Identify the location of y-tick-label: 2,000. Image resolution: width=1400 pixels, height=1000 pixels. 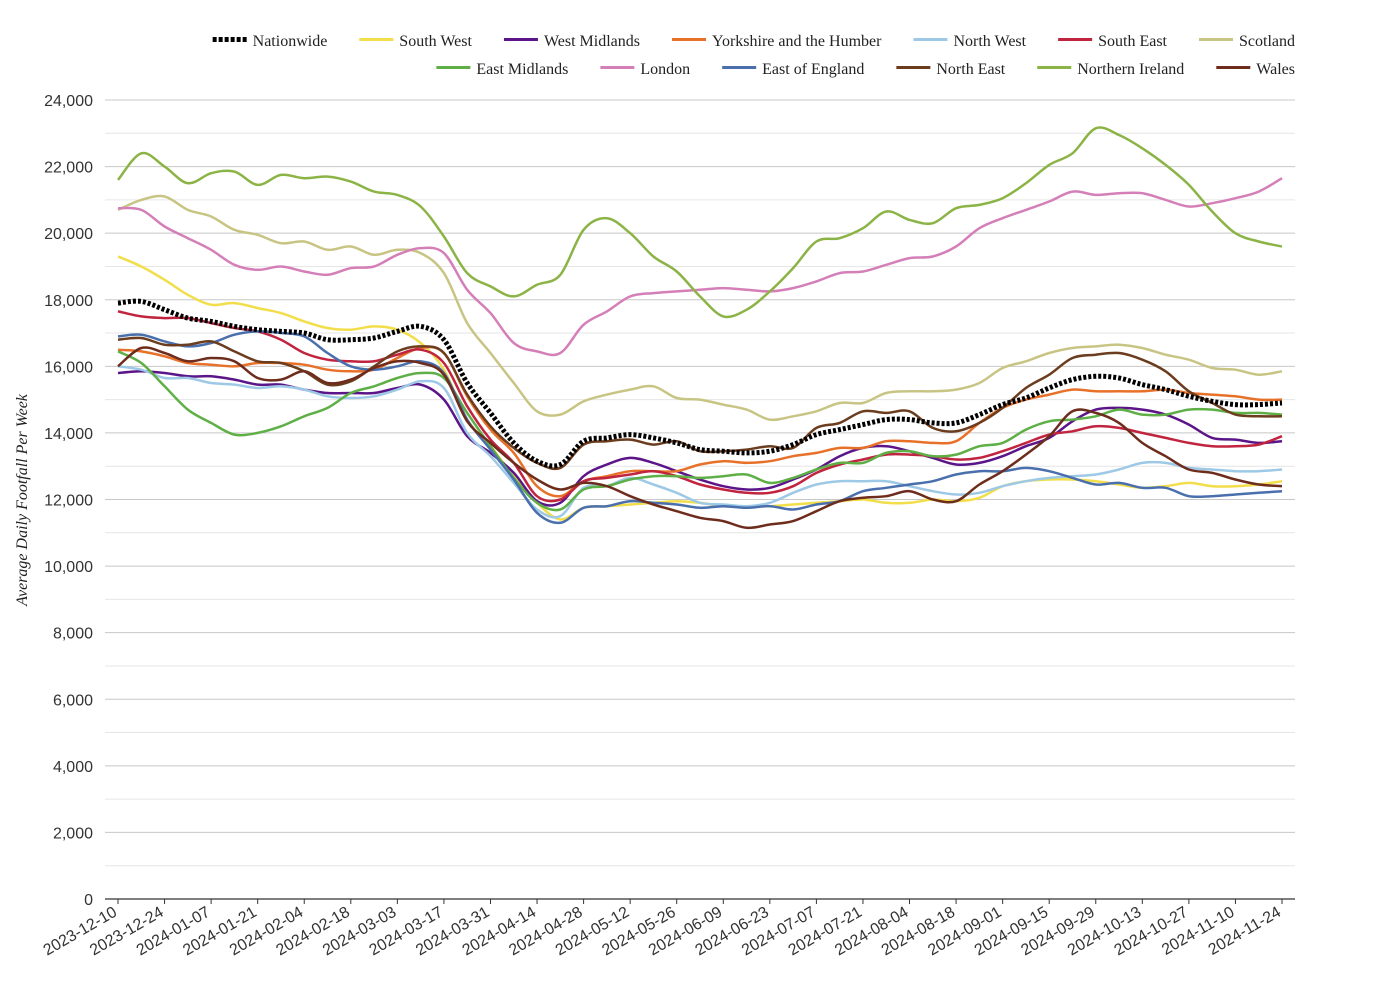
(73, 833).